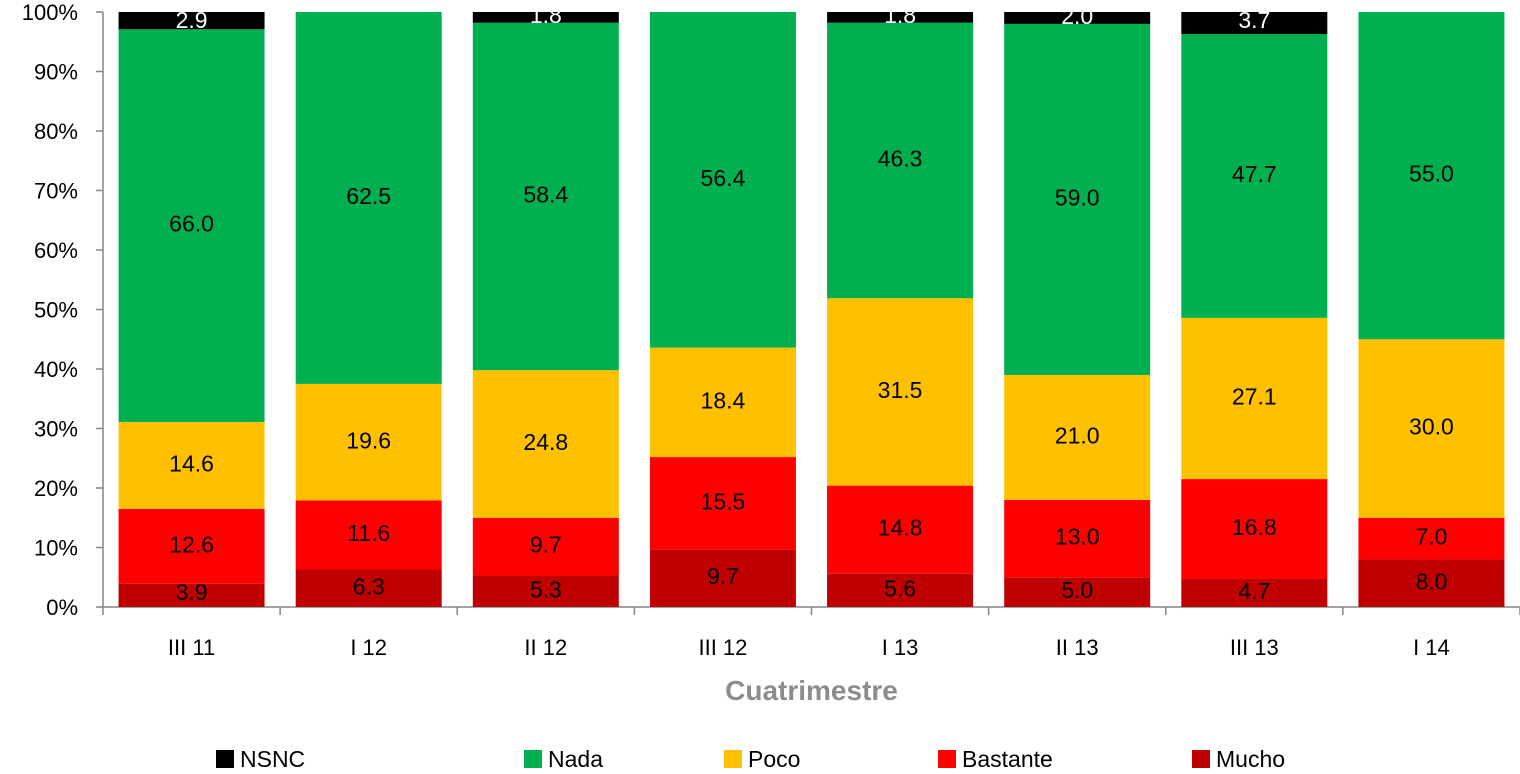 The image size is (1520, 774). What do you see at coordinates (273, 758) in the screenshot?
I see `legend-label: NSNC` at bounding box center [273, 758].